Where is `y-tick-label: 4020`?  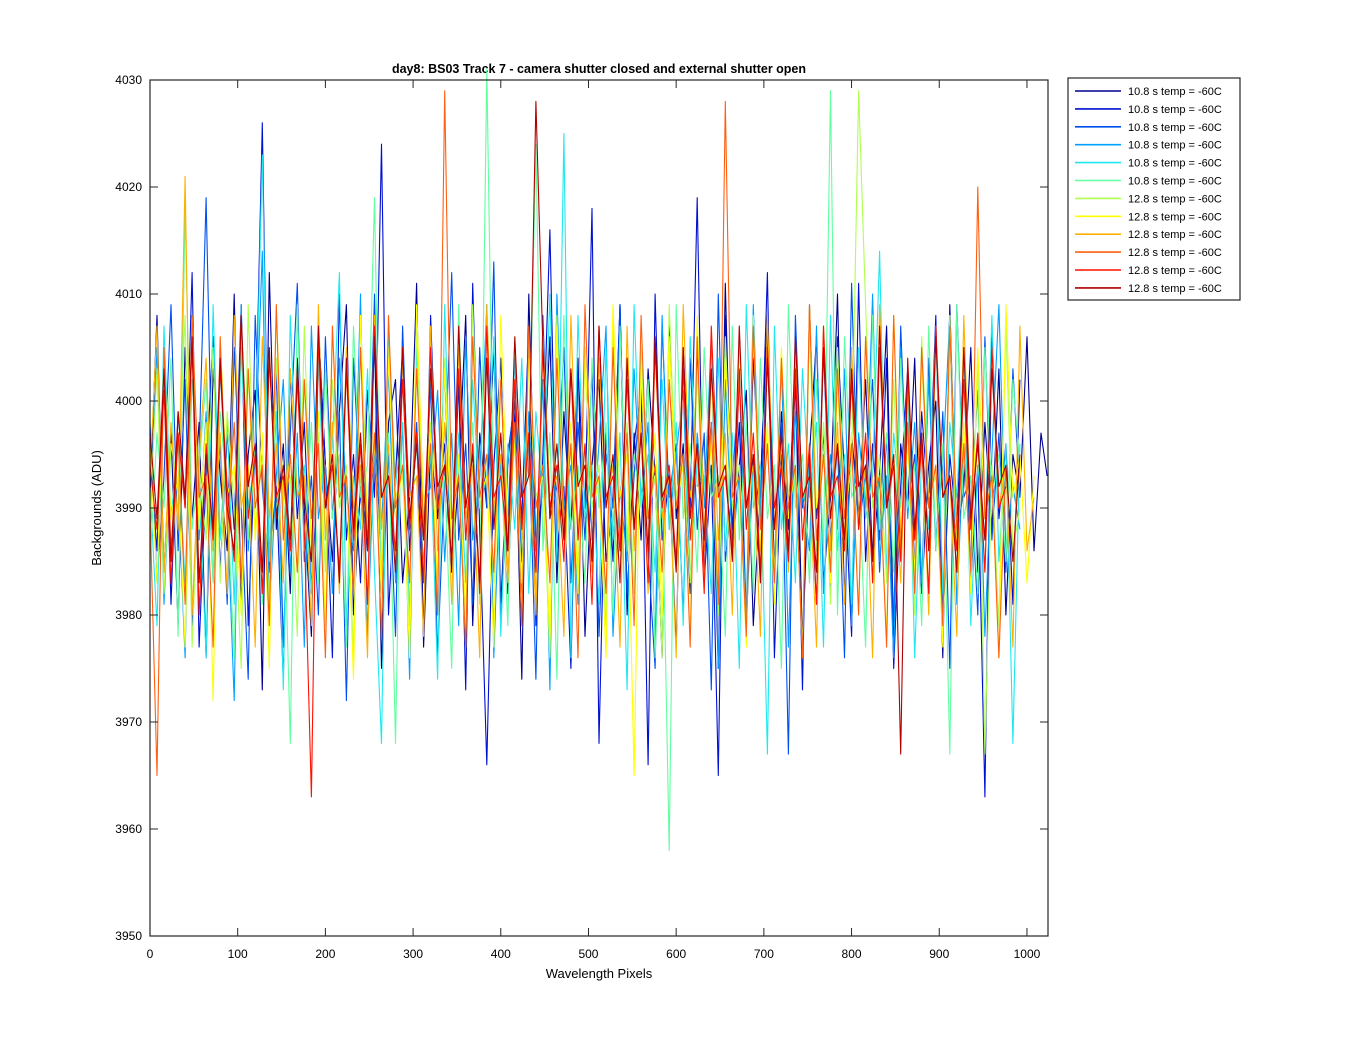 y-tick-label: 4020 is located at coordinates (128, 187).